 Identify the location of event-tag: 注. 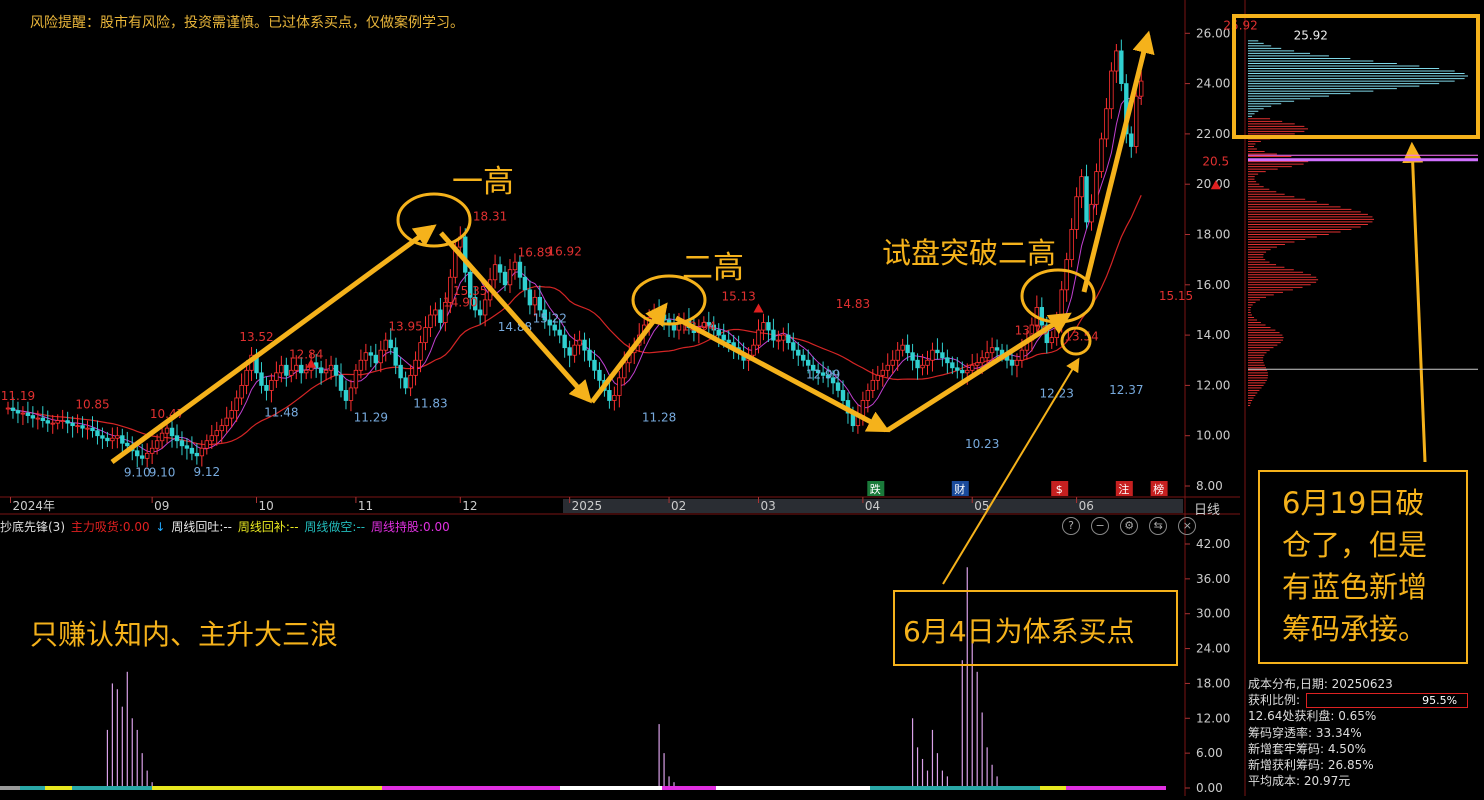
(1123, 489).